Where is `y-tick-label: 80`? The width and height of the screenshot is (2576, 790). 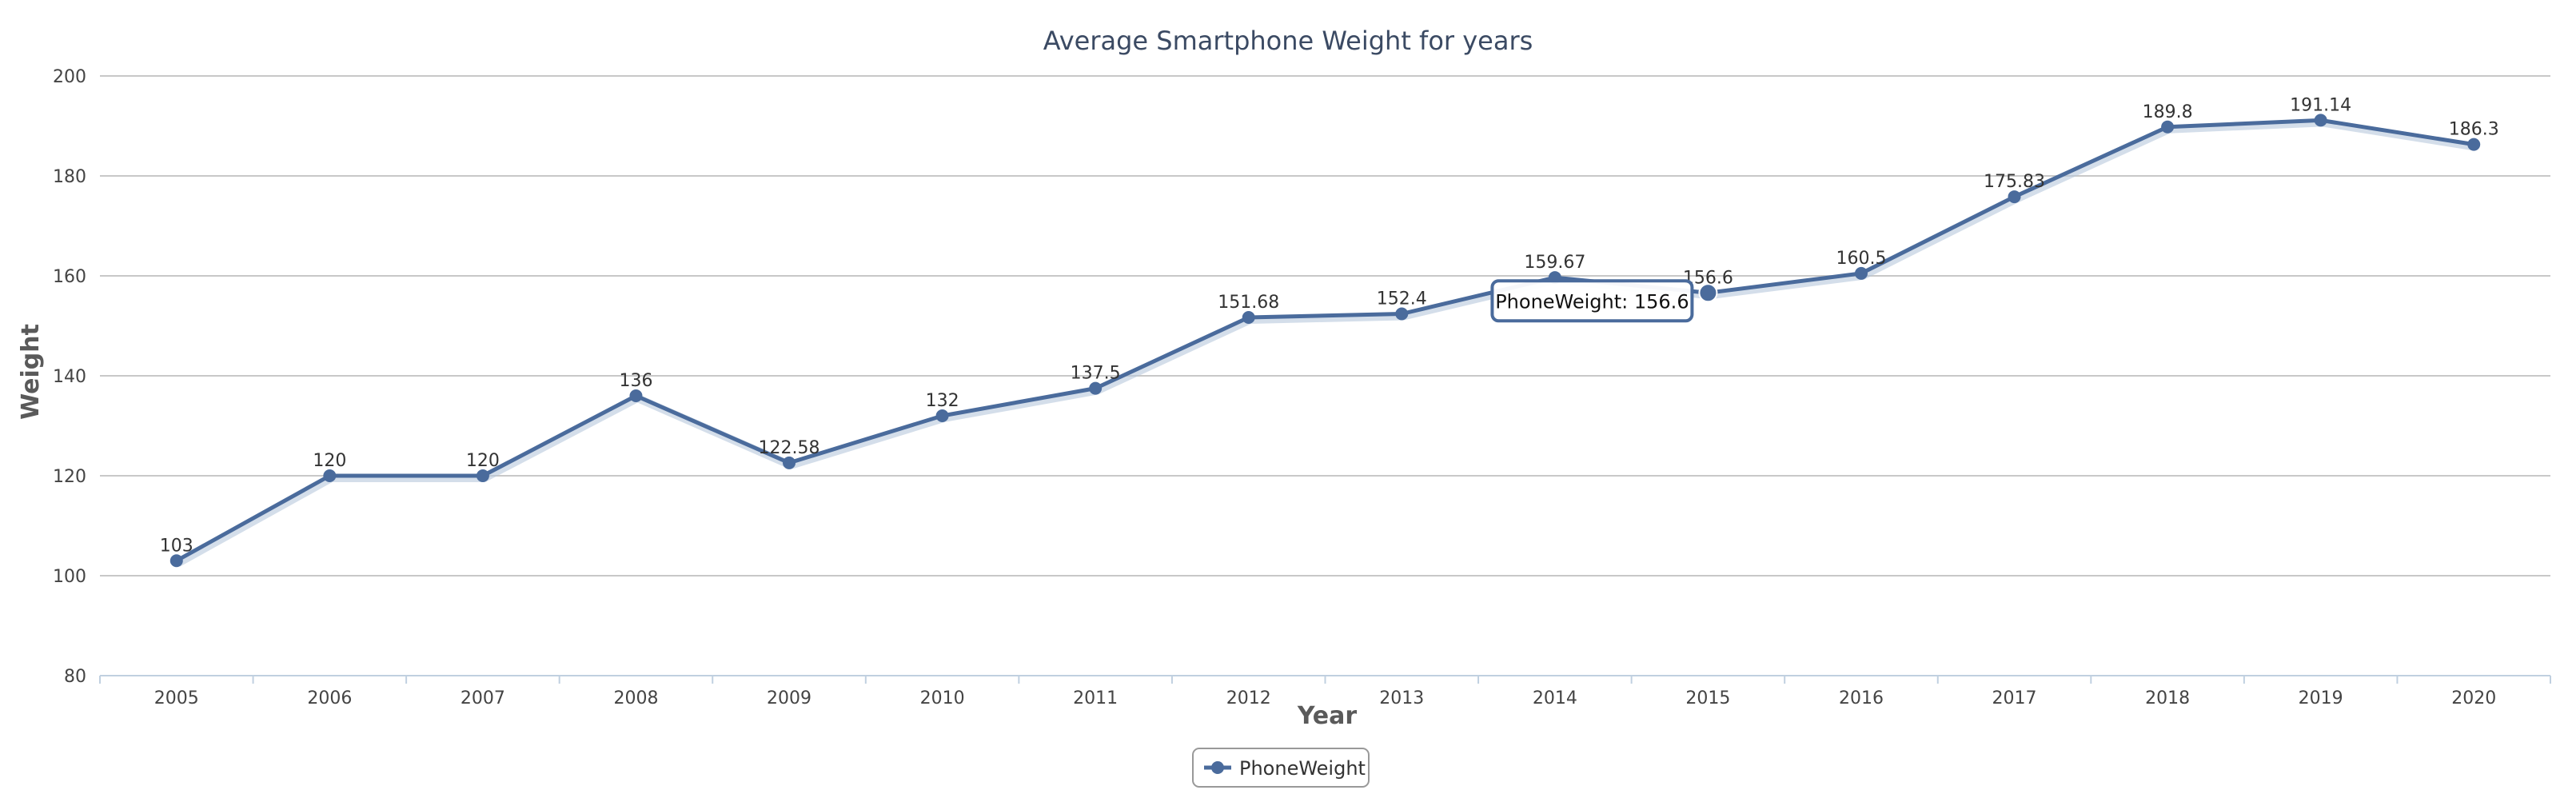 y-tick-label: 80 is located at coordinates (75, 677).